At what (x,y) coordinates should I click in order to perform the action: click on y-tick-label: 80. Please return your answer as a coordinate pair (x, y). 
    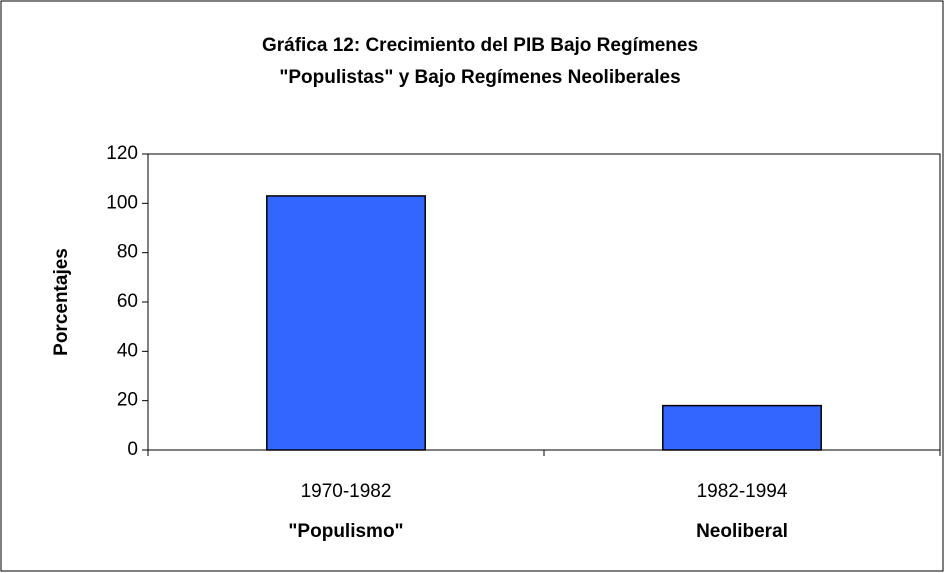
    Looking at the image, I should click on (127, 252).